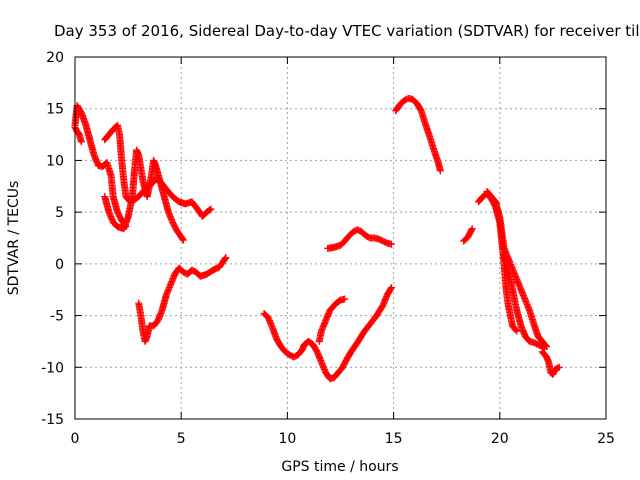  What do you see at coordinates (55, 110) in the screenshot?
I see `y-tick-label: 15` at bounding box center [55, 110].